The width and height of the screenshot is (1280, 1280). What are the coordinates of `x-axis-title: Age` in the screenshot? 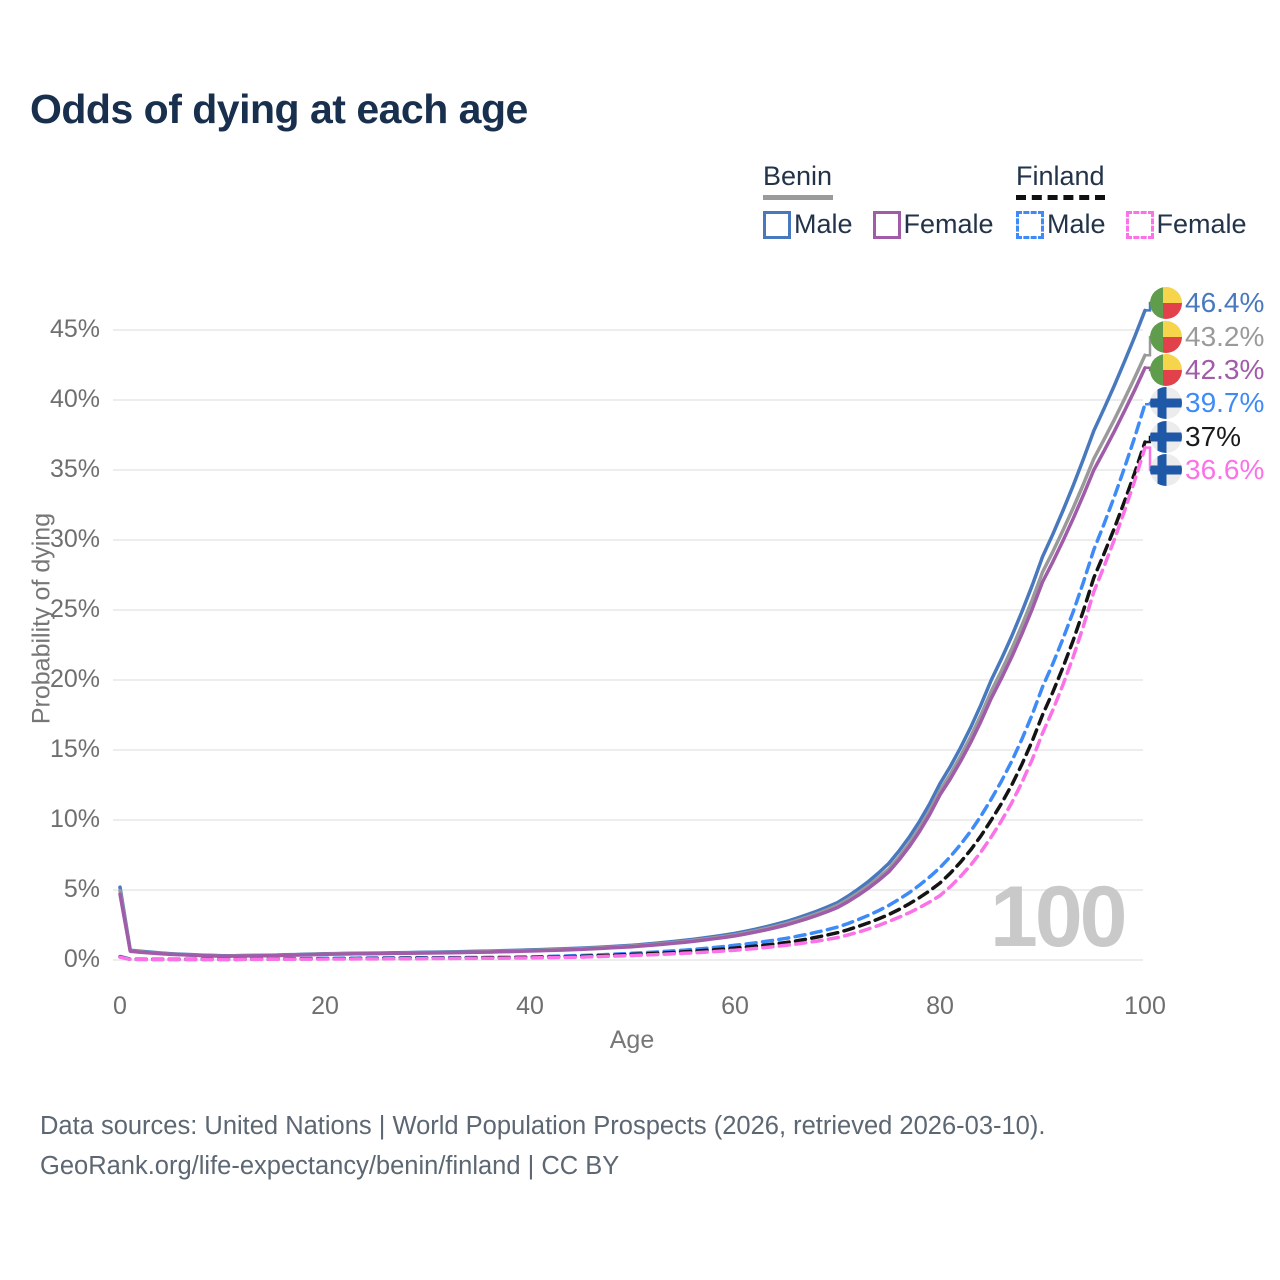 It's located at (632, 1040).